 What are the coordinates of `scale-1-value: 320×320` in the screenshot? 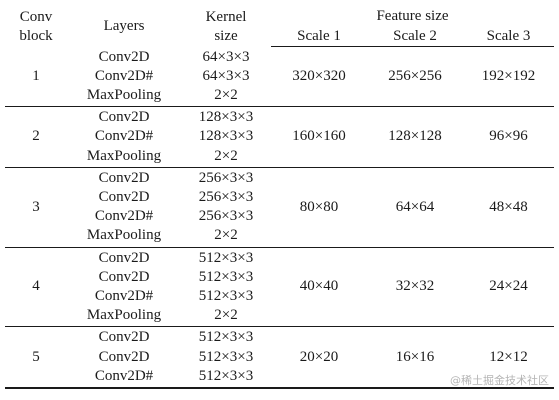 It's located at (319, 77).